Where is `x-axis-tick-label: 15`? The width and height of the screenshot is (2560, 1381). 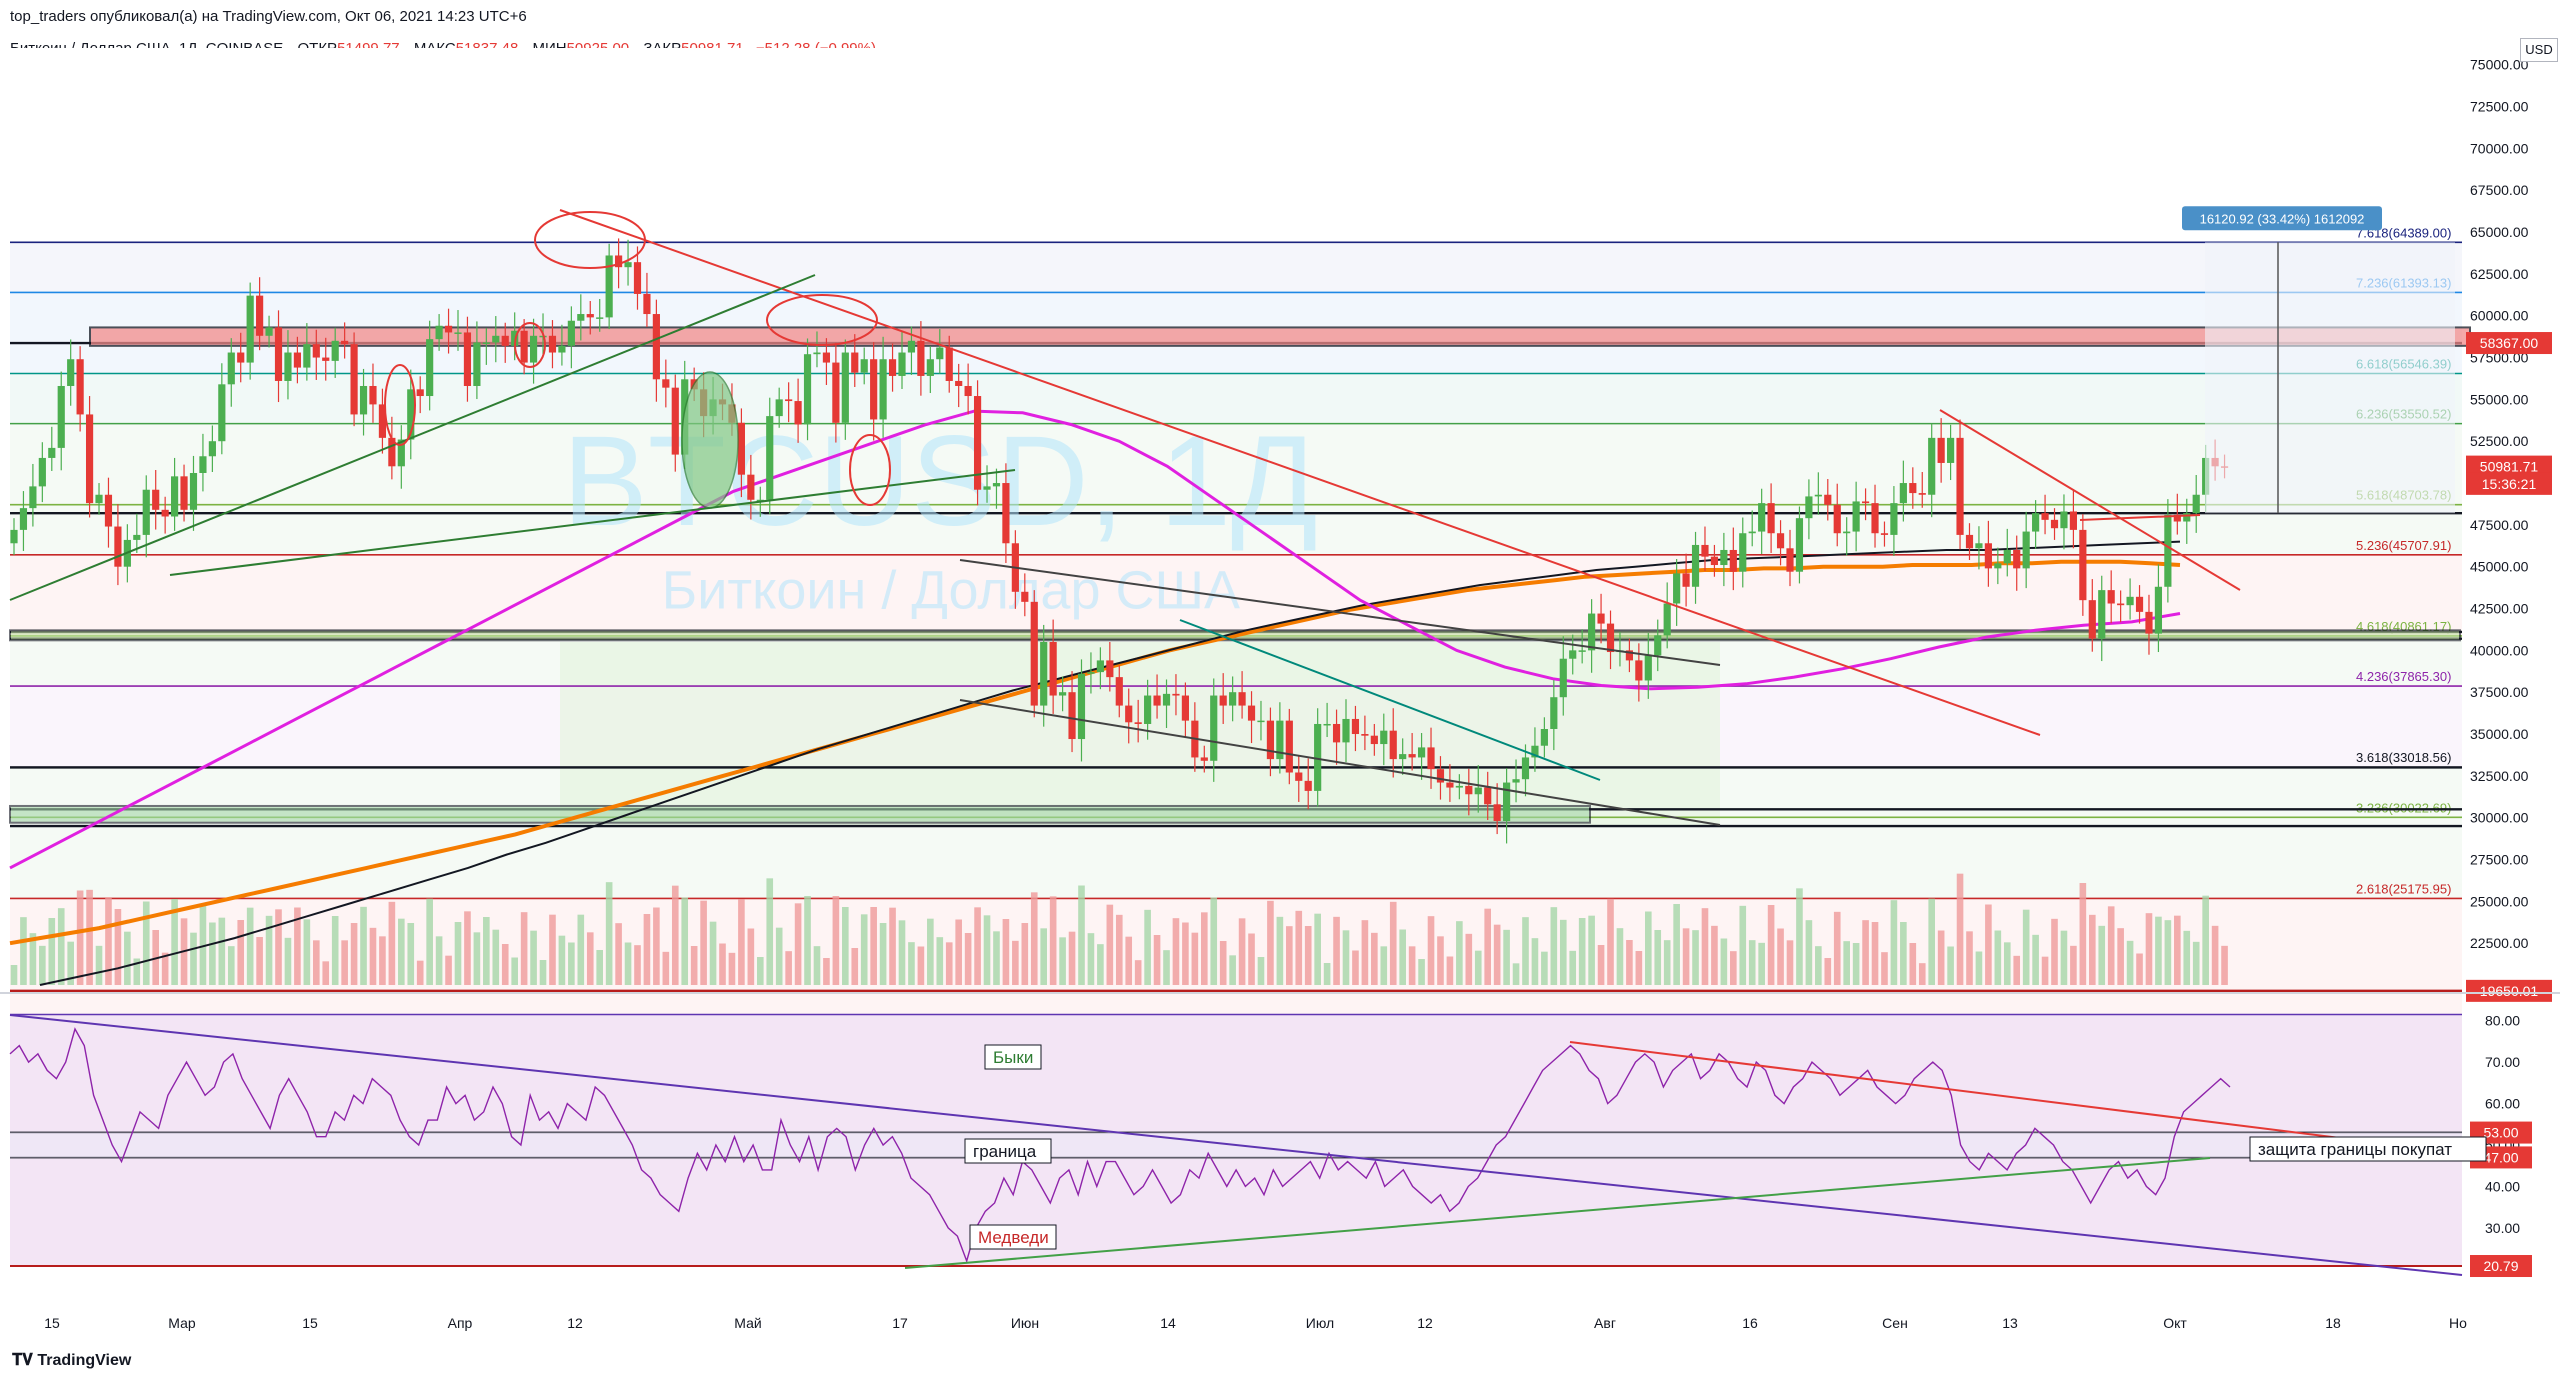 x-axis-tick-label: 15 is located at coordinates (310, 1323).